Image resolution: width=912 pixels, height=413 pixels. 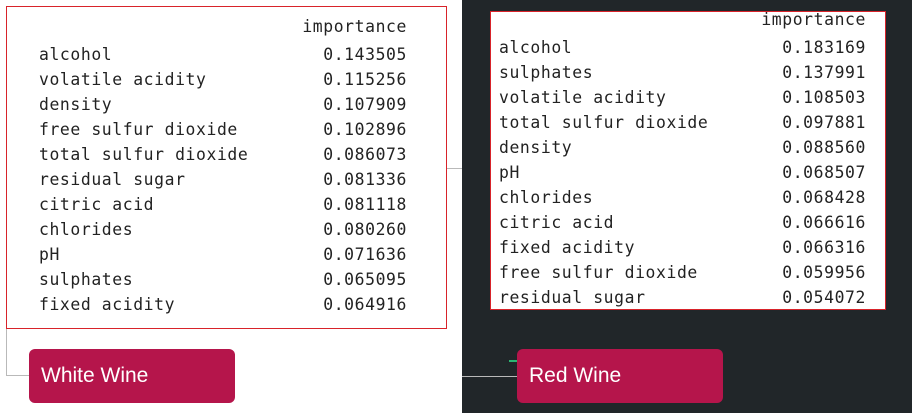 I want to click on importance-value: 0.066616, so click(x=824, y=222).